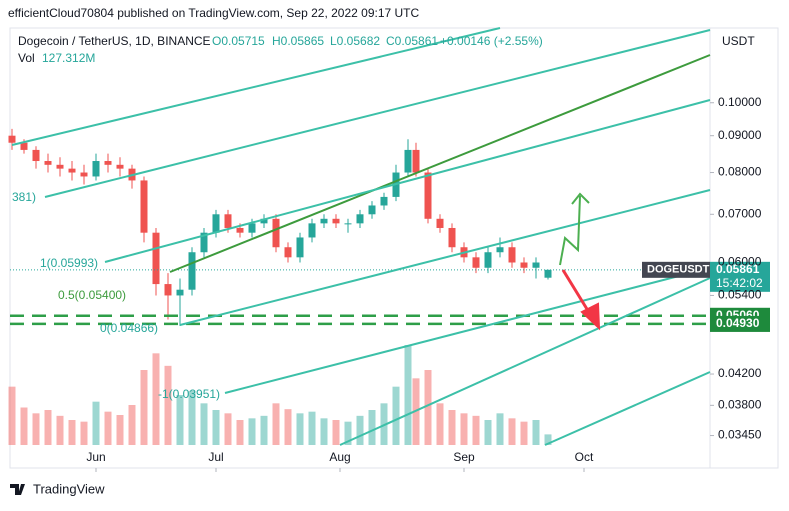 Image resolution: width=789 pixels, height=511 pixels. Describe the element at coordinates (740, 323) in the screenshot. I see `level-tag` at that location.